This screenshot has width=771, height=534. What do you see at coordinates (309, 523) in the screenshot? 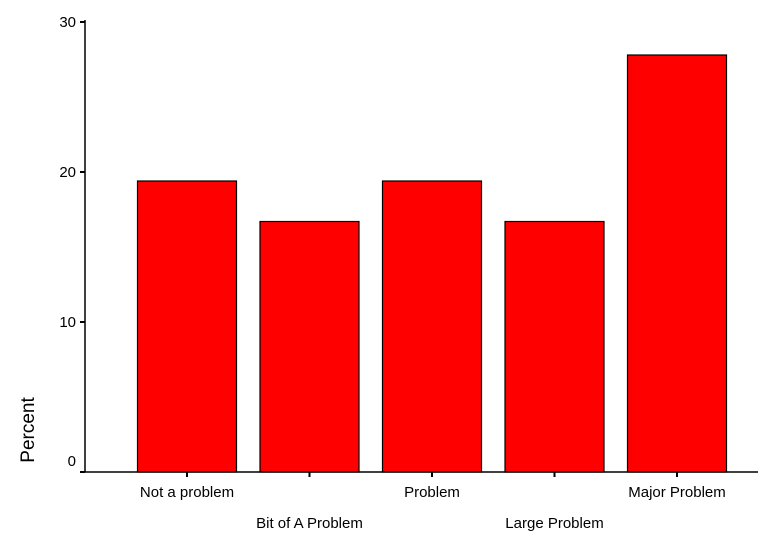
I see `x-category-label: Bit of A Problem` at bounding box center [309, 523].